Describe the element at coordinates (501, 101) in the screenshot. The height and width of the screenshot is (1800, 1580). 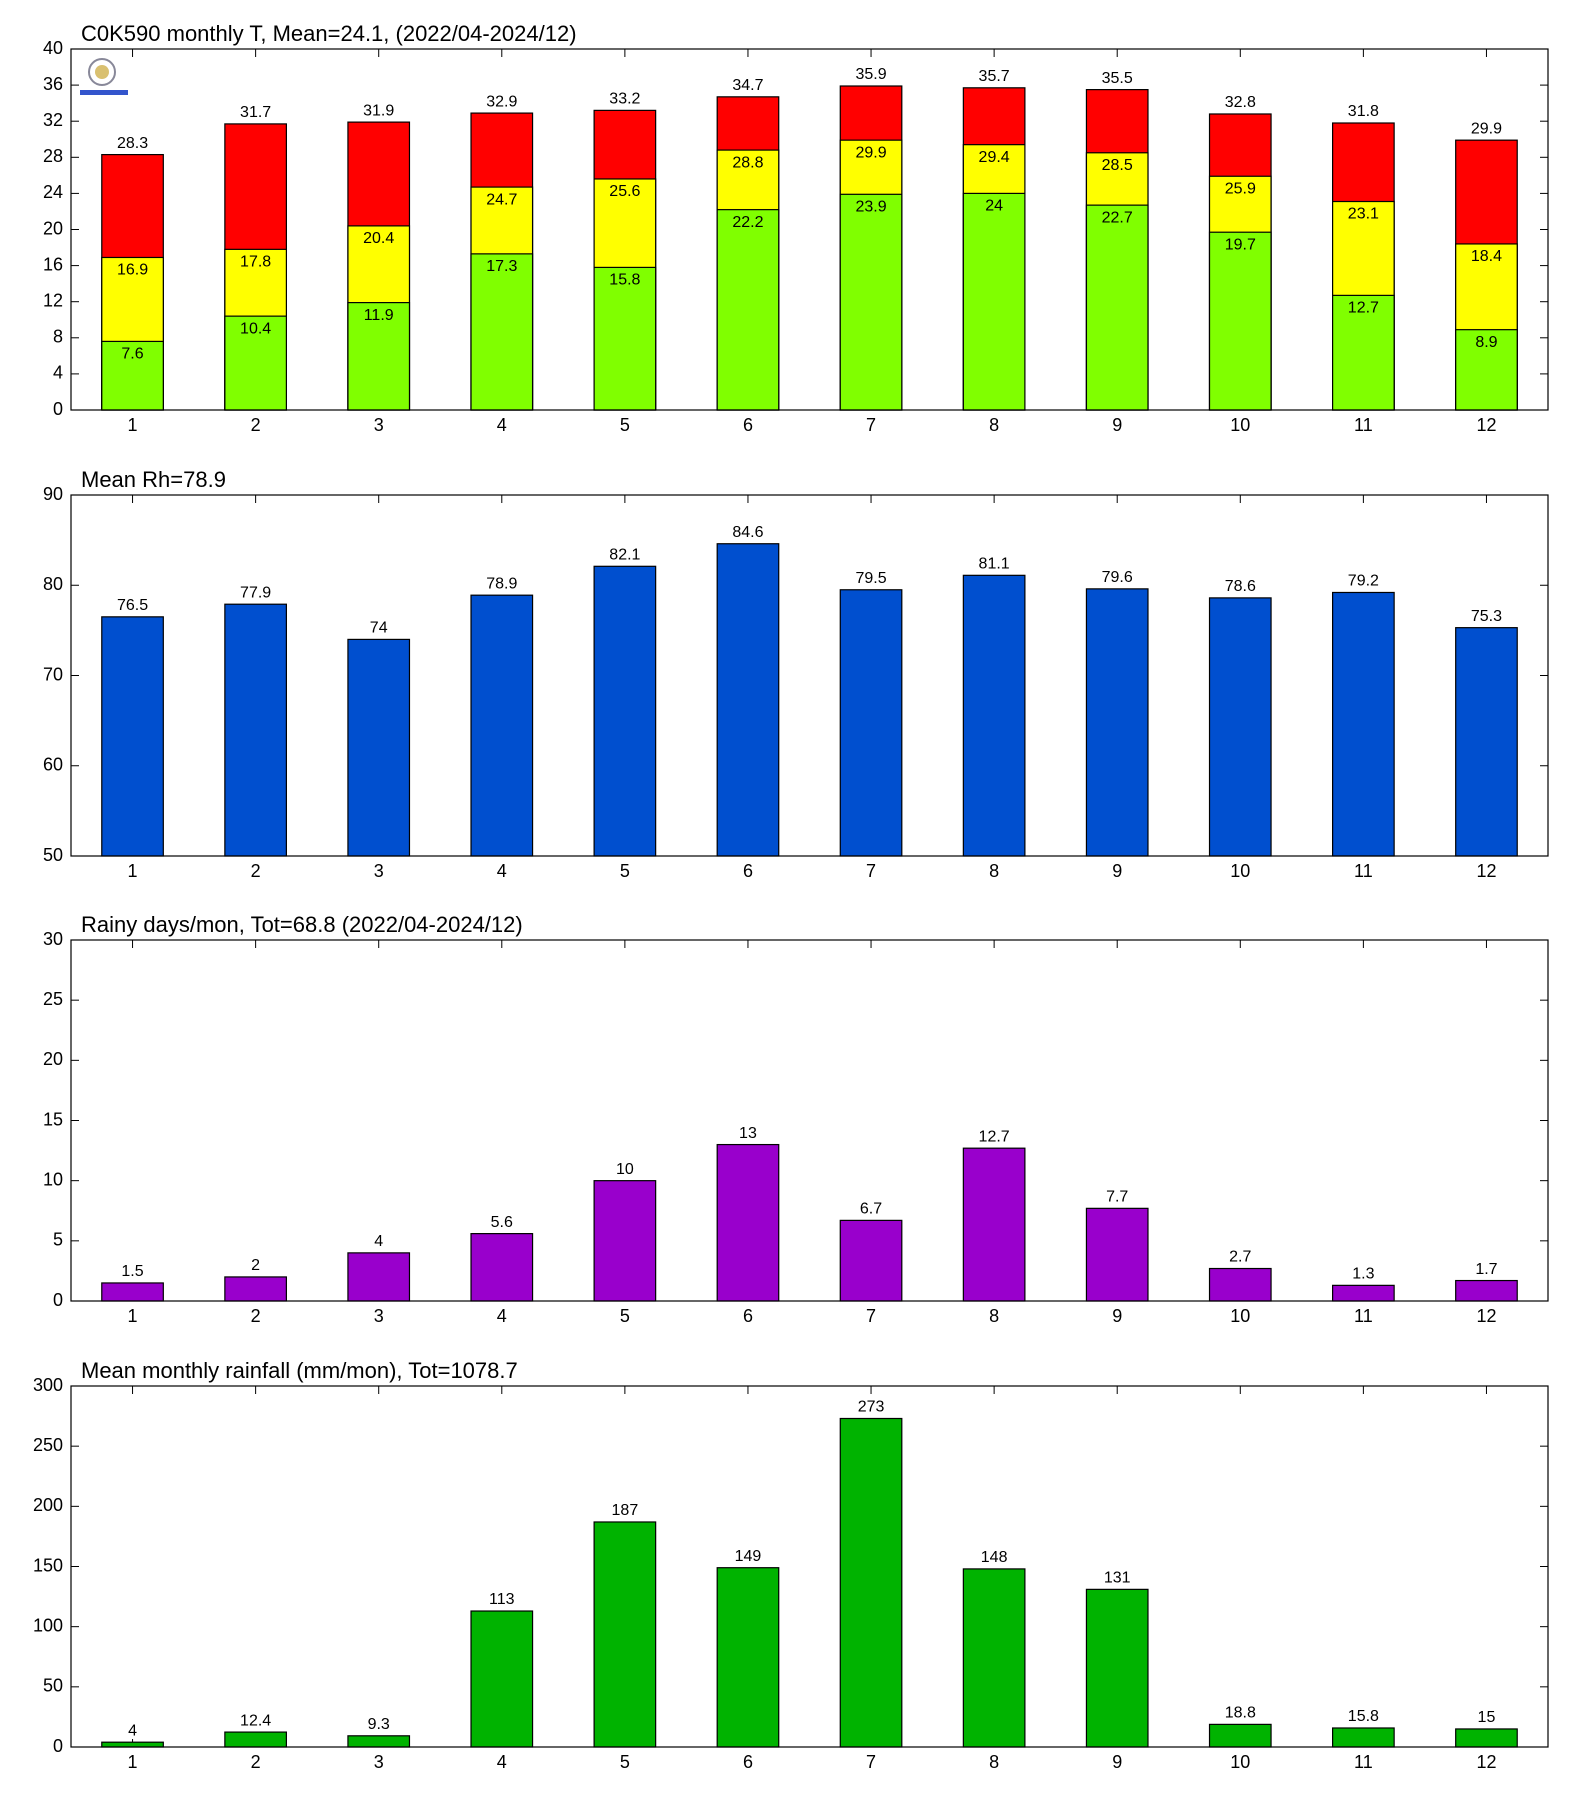
I see `value-label: 32.9` at that location.